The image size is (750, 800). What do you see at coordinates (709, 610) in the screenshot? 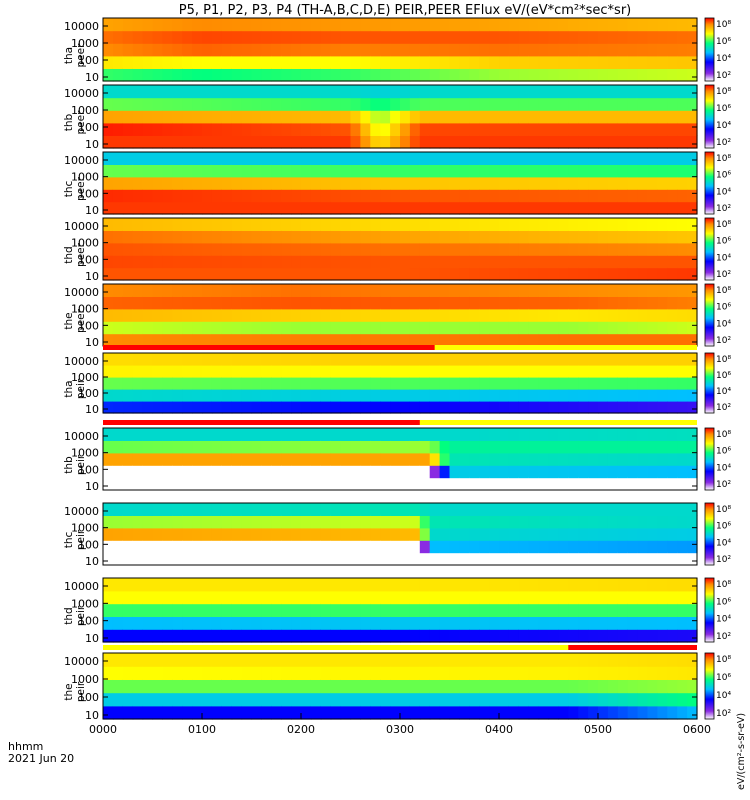
I see `colorbar` at bounding box center [709, 610].